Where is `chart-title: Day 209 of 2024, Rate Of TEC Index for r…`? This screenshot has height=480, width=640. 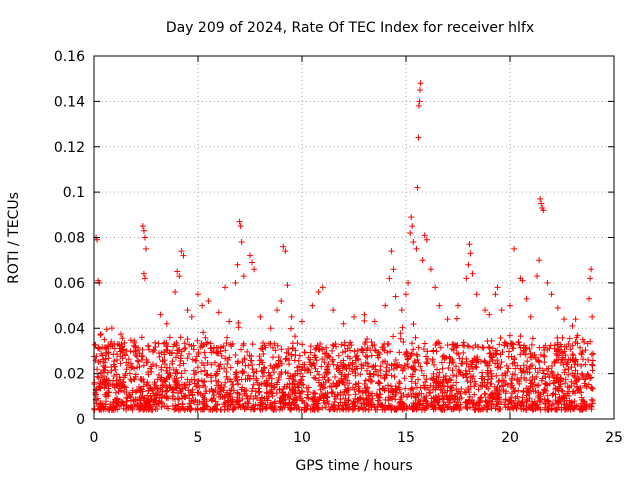 chart-title: Day 209 of 2024, Rate Of TEC Index for r… is located at coordinates (350, 28).